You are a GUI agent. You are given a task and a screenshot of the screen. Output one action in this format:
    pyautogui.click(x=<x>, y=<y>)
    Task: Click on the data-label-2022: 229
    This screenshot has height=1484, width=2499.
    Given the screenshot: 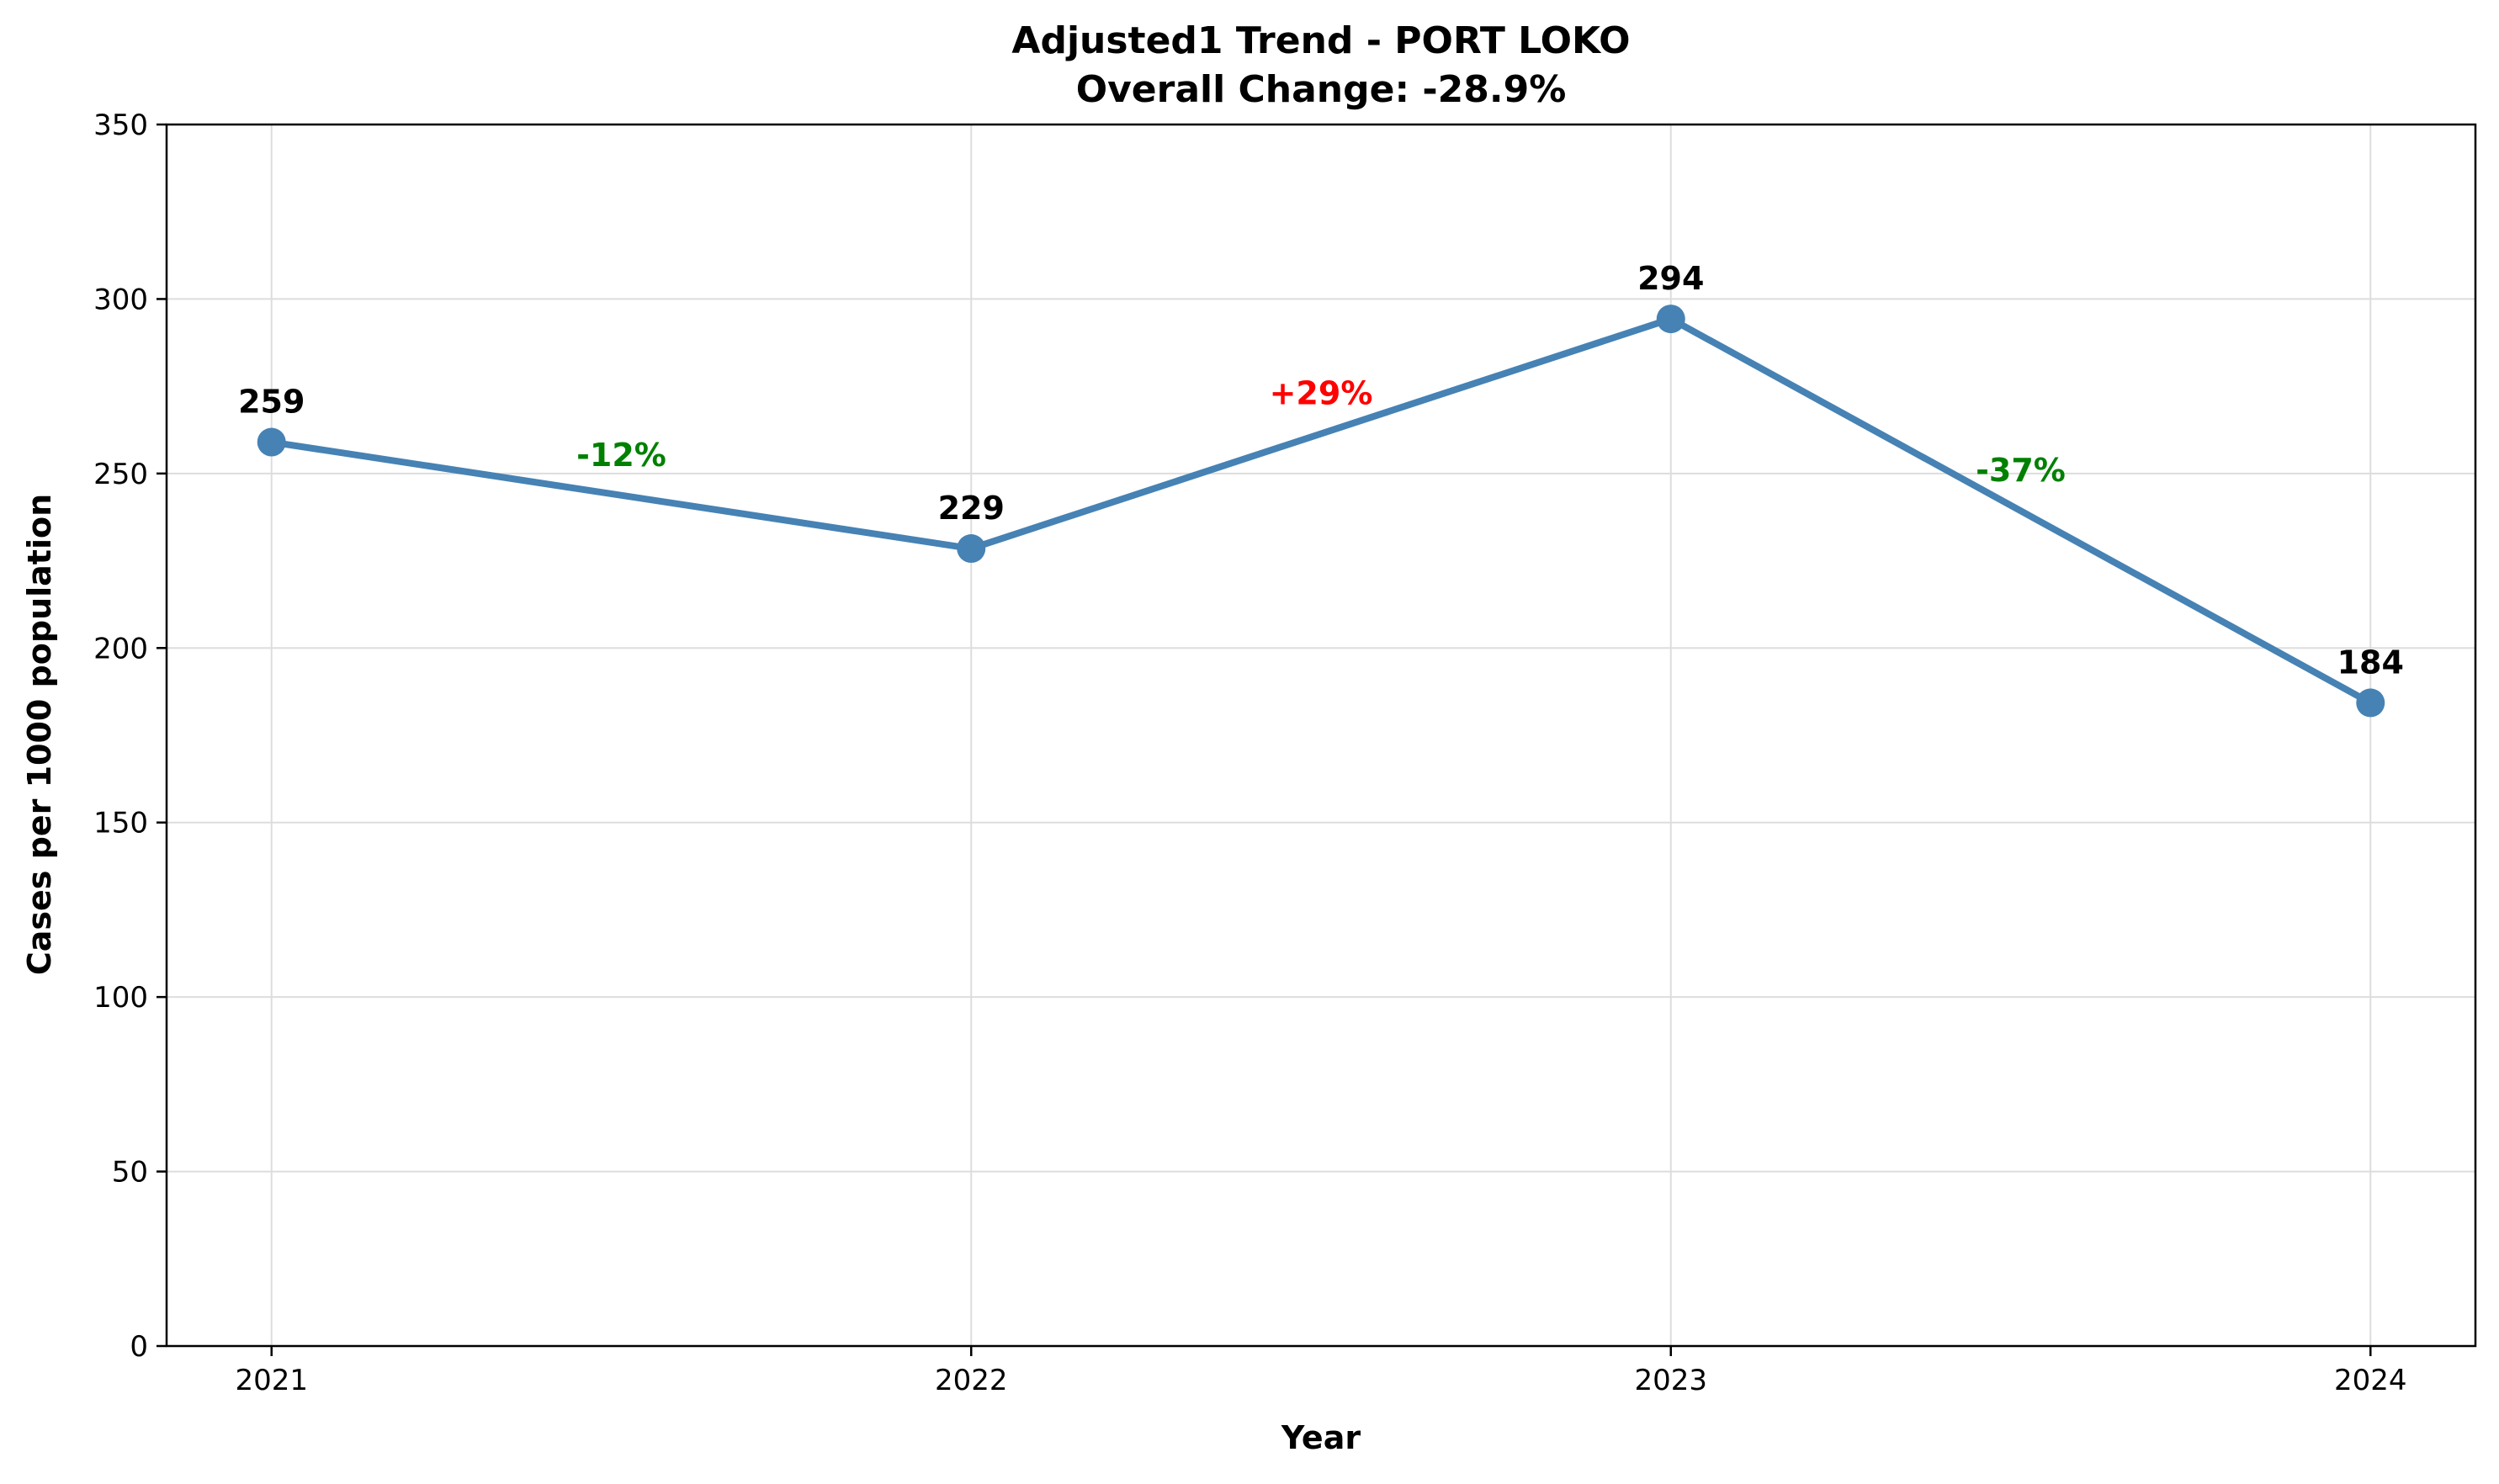 What is the action you would take?
    pyautogui.click(x=971, y=508)
    